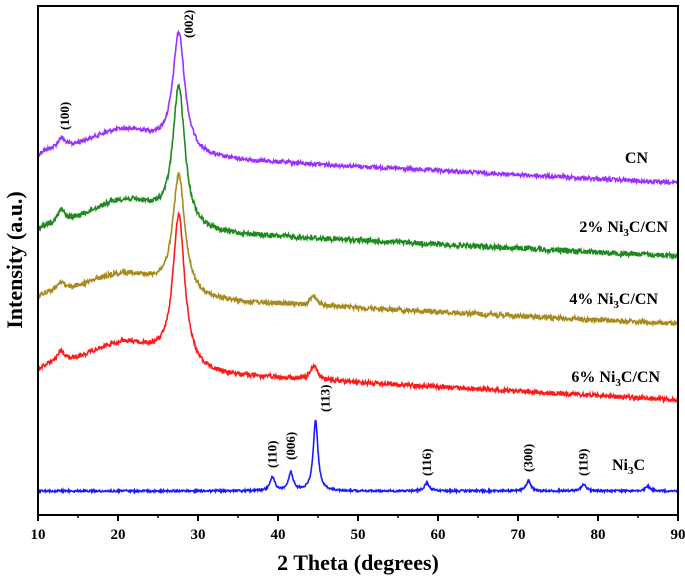 Image resolution: width=685 pixels, height=582 pixels. Describe the element at coordinates (637, 158) in the screenshot. I see `series-label-0: CN` at that location.